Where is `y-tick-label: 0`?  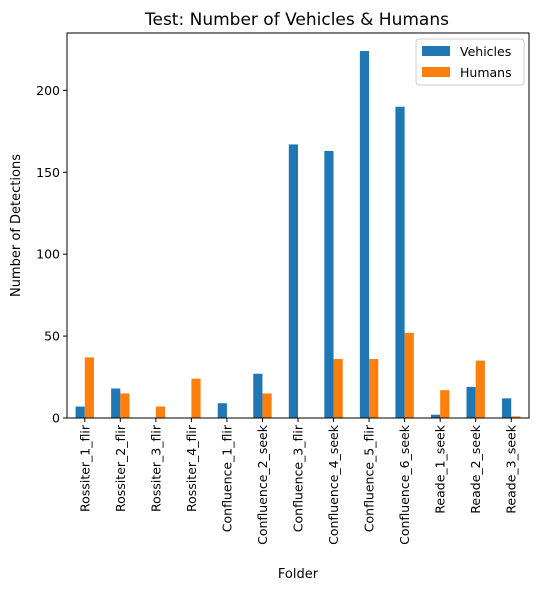 y-tick-label: 0 is located at coordinates (56, 418).